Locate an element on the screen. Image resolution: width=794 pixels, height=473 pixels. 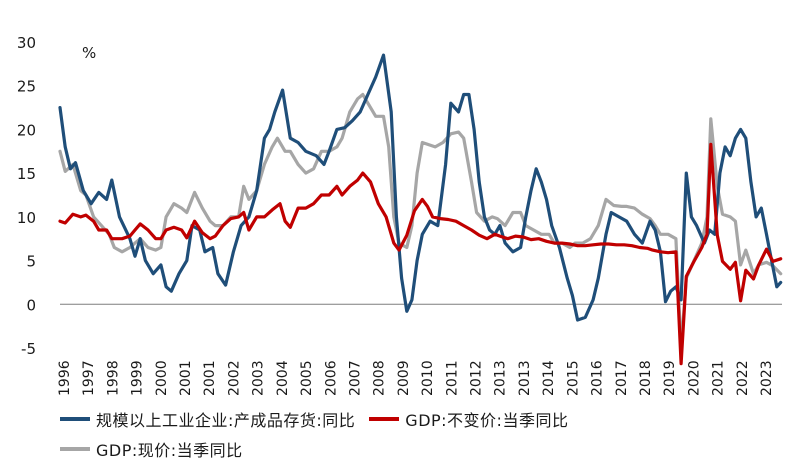
legend-item-nominal-gdp: GDP:现价:当季同比 is located at coordinates (151, 449).